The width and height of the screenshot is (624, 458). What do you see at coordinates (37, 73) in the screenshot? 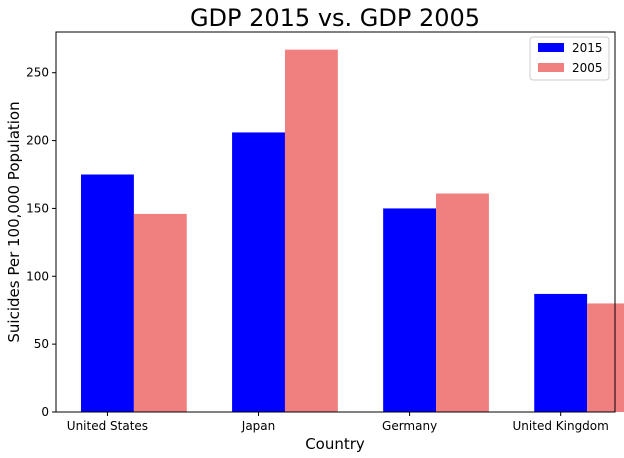
I see `y-tick-label: 250` at bounding box center [37, 73].